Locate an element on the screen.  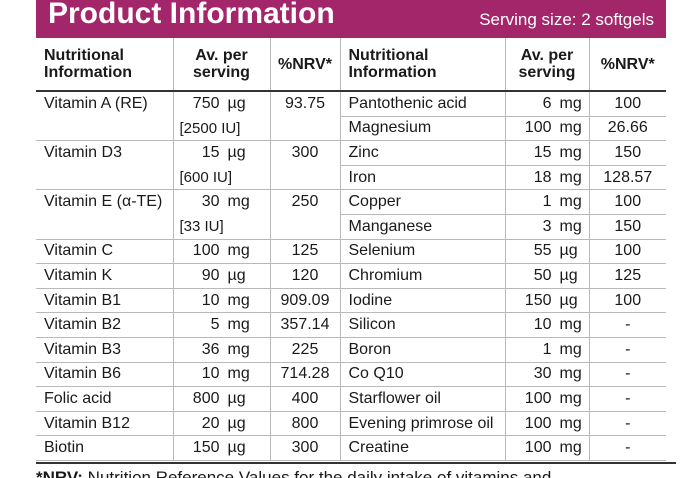
mineral-amount: 18 mg is located at coordinates (547, 178).